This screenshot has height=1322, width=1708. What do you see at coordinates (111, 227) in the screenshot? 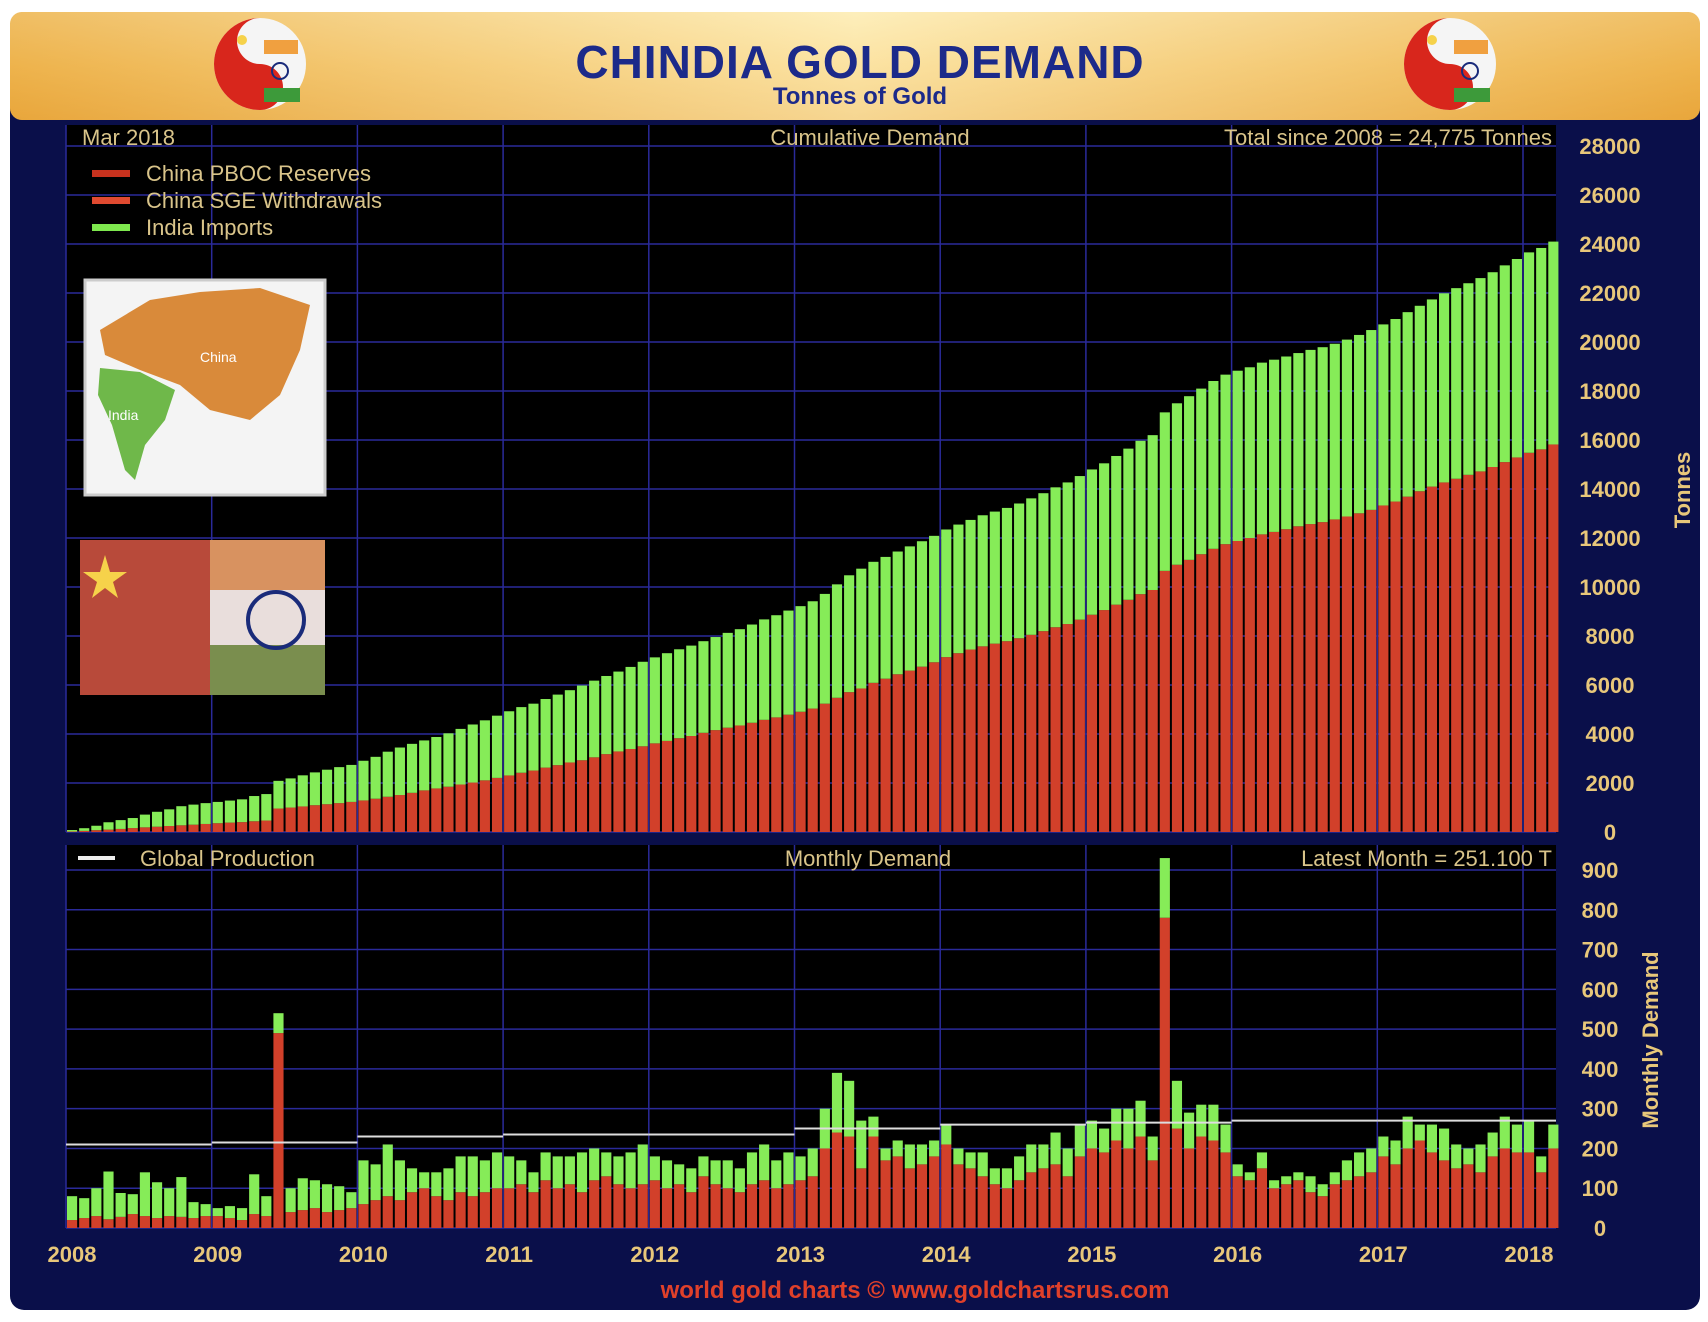
I see `legend-swatch` at bounding box center [111, 227].